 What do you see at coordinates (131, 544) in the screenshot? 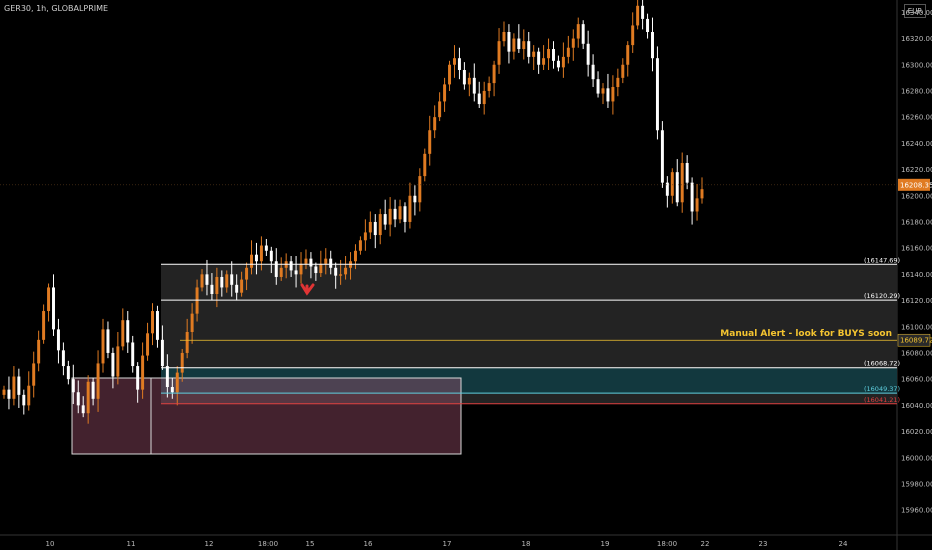
I see `x-tick-label: 11` at bounding box center [131, 544].